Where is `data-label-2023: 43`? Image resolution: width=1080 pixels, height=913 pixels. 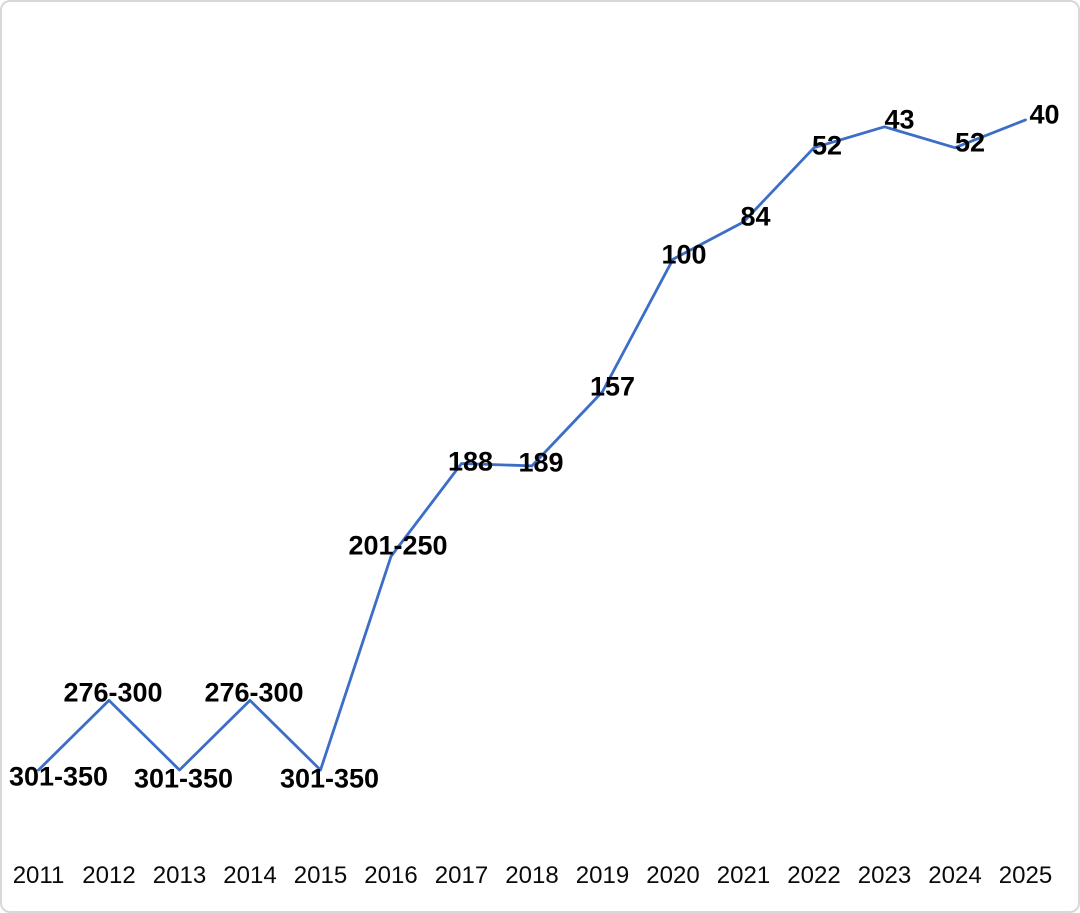
data-label-2023: 43 is located at coordinates (899, 119).